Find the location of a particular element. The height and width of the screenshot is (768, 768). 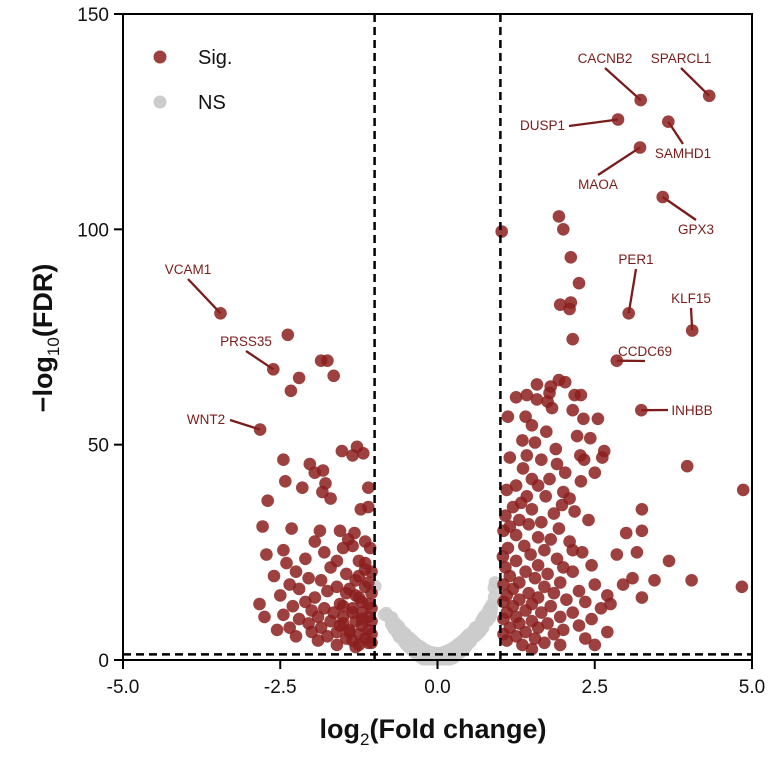

x-tick-label: 0.0 is located at coordinates (437, 687).